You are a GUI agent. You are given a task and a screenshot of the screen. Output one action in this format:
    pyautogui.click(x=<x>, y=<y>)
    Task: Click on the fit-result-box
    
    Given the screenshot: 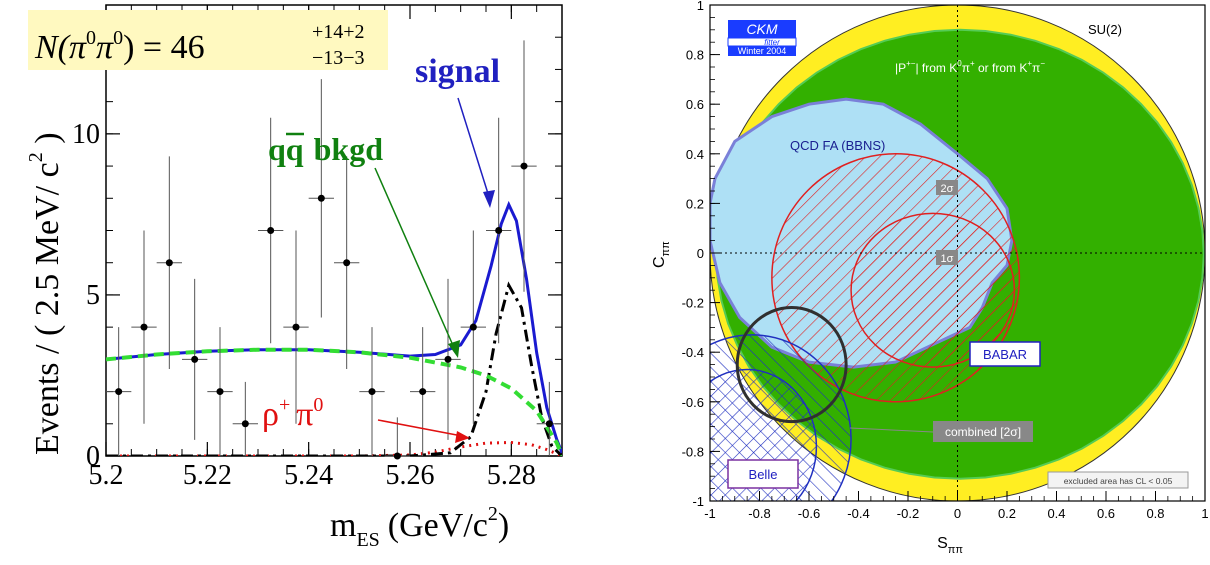 What is the action you would take?
    pyautogui.click(x=208, y=40)
    